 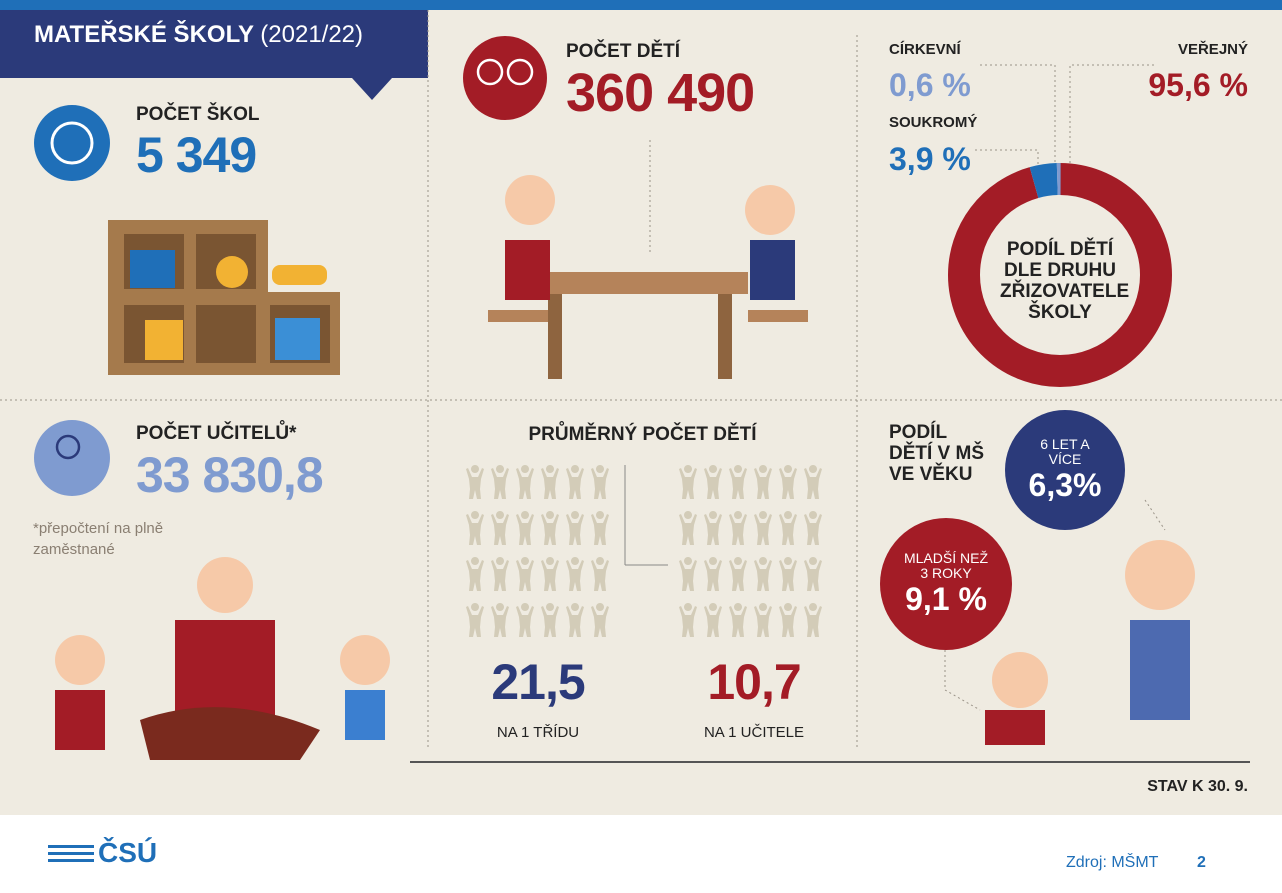 I want to click on source: Zdroj: MŠMT, so click(x=1112, y=862).